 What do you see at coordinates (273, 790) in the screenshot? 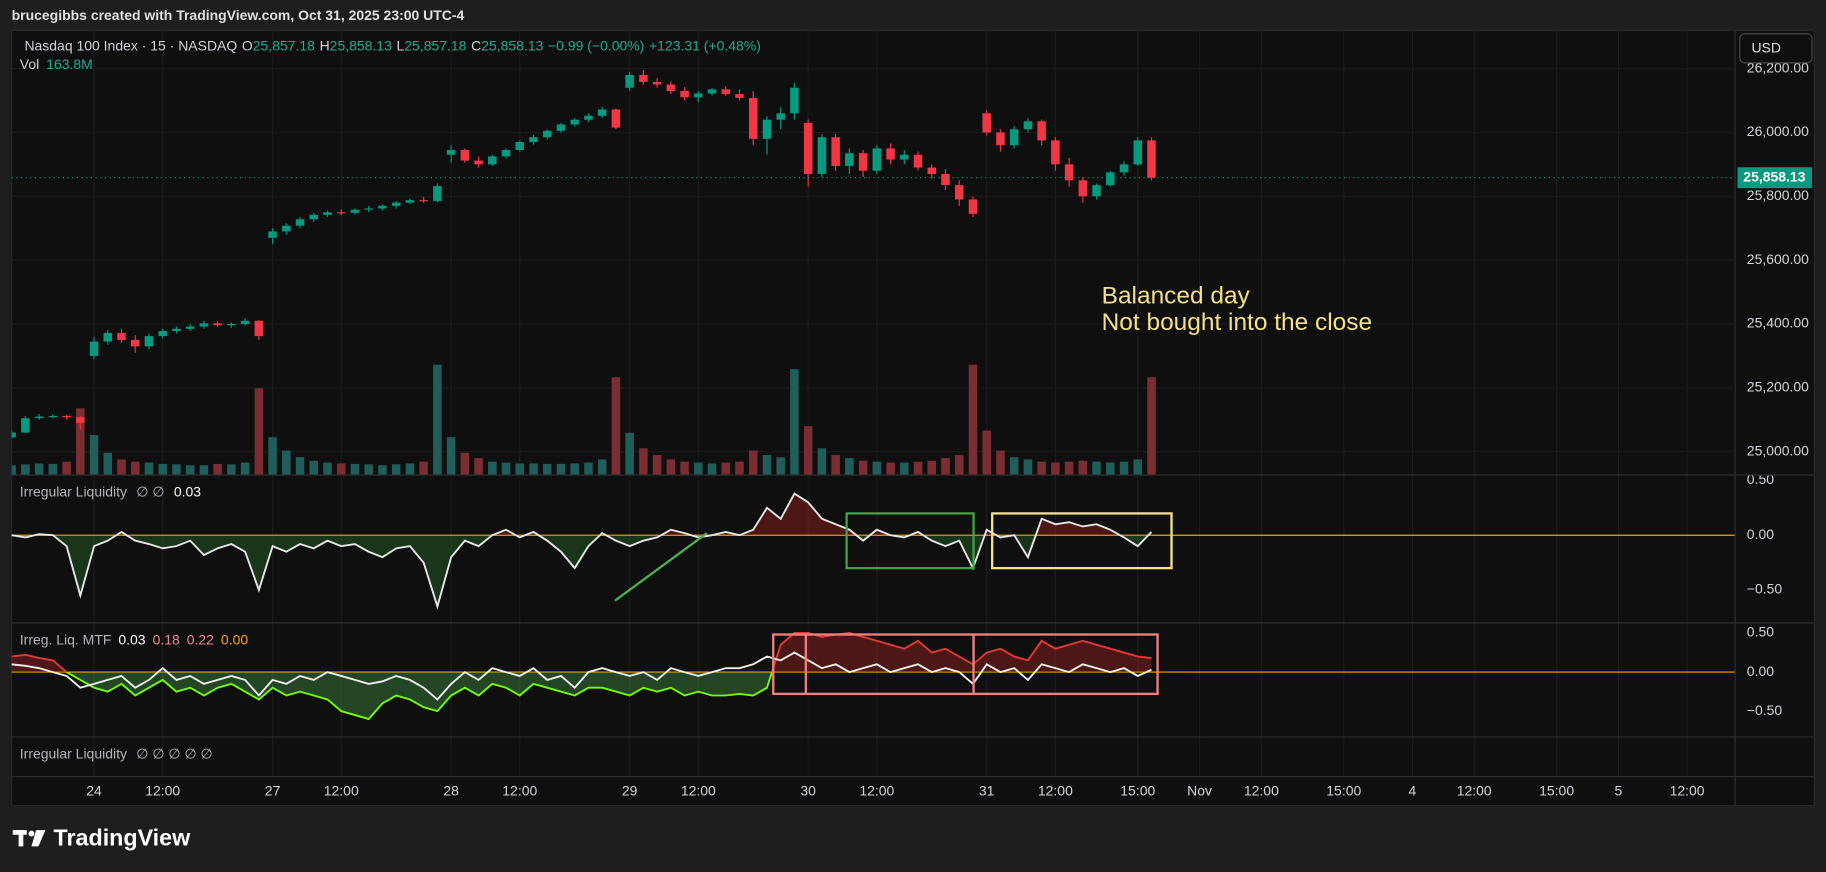
I see `x-tick-label: 27` at bounding box center [273, 790].